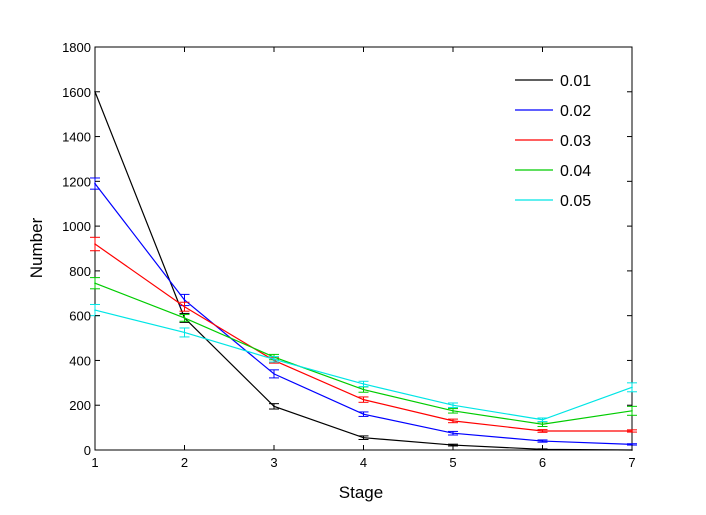  I want to click on x-tick-label: 7, so click(631, 462).